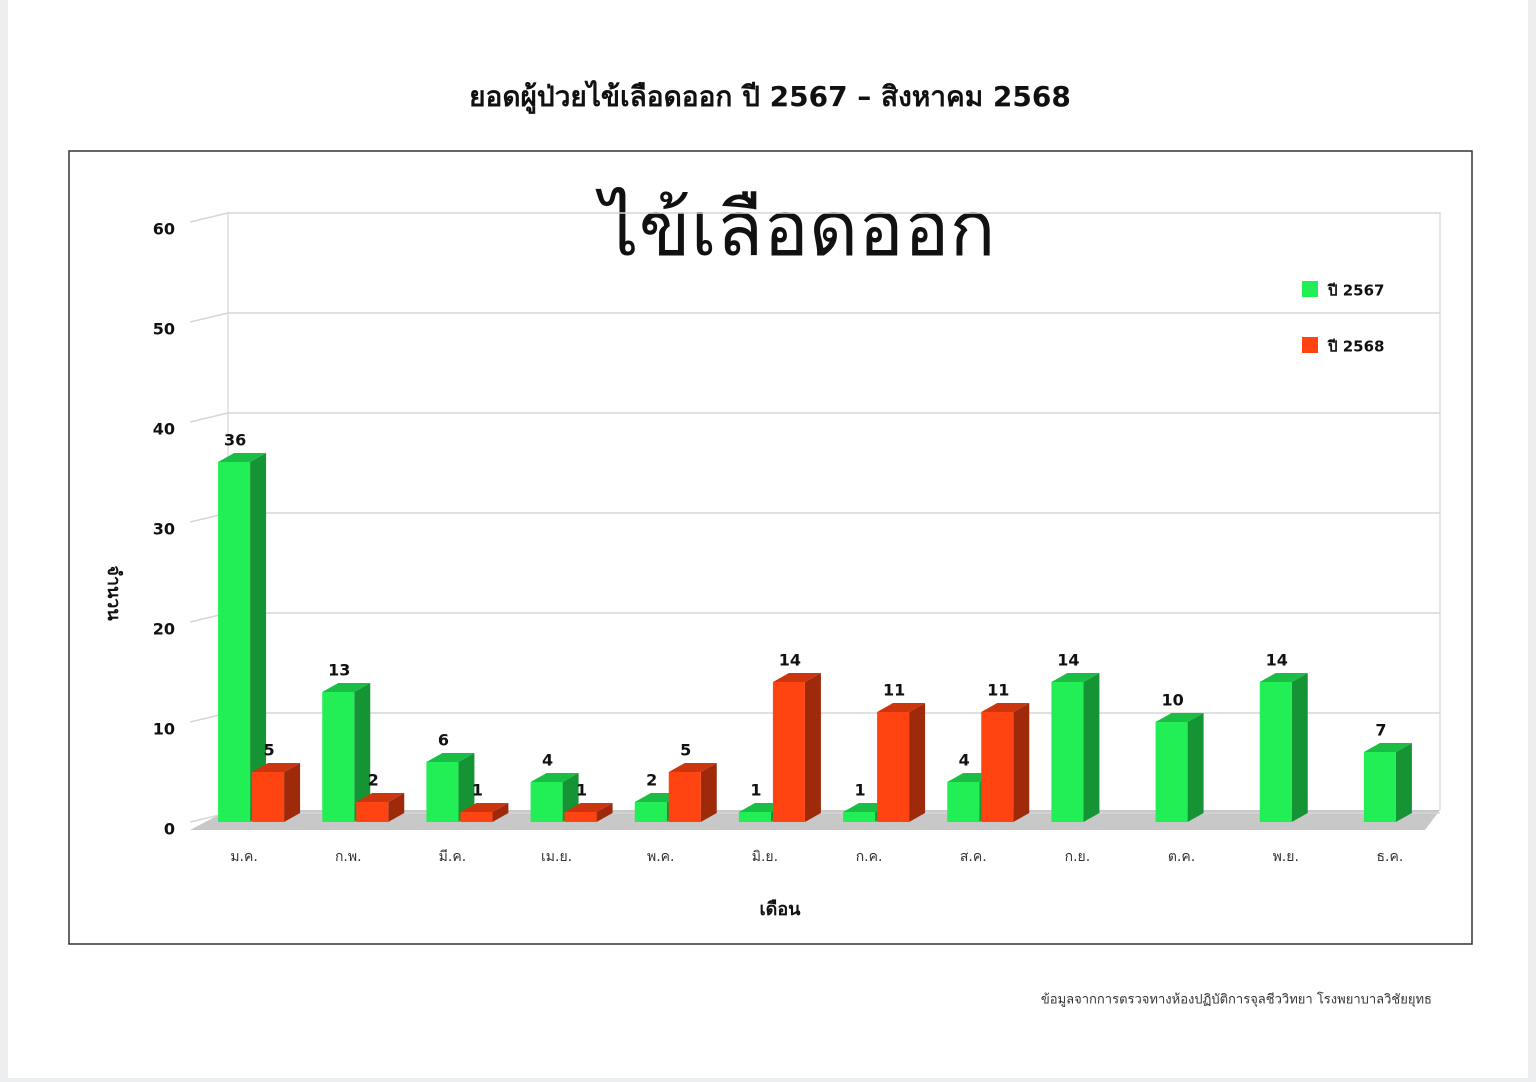 This screenshot has height=1082, width=1536. Describe the element at coordinates (781, 909) in the screenshot. I see `x-axis-label: เดือน` at that location.